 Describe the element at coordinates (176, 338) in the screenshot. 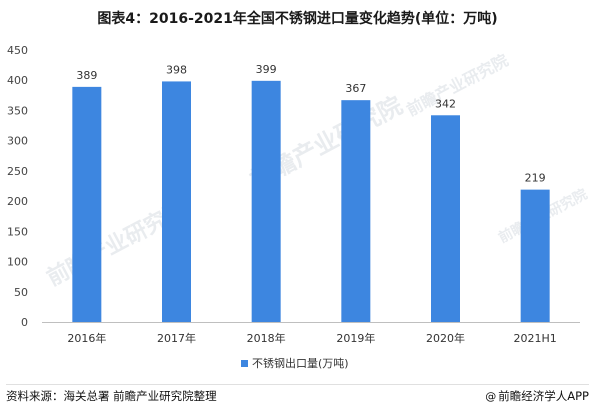

I see `x-tick-label: 2017年` at that location.